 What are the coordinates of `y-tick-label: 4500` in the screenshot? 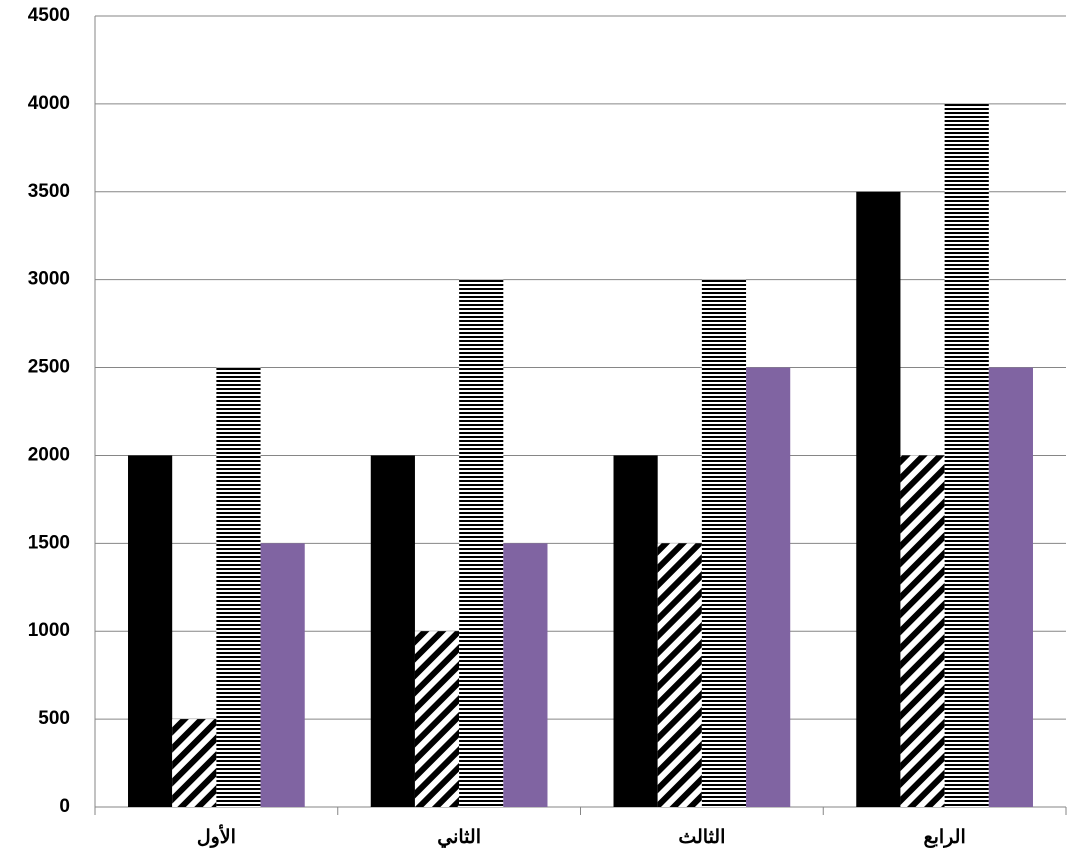 It's located at (49, 15).